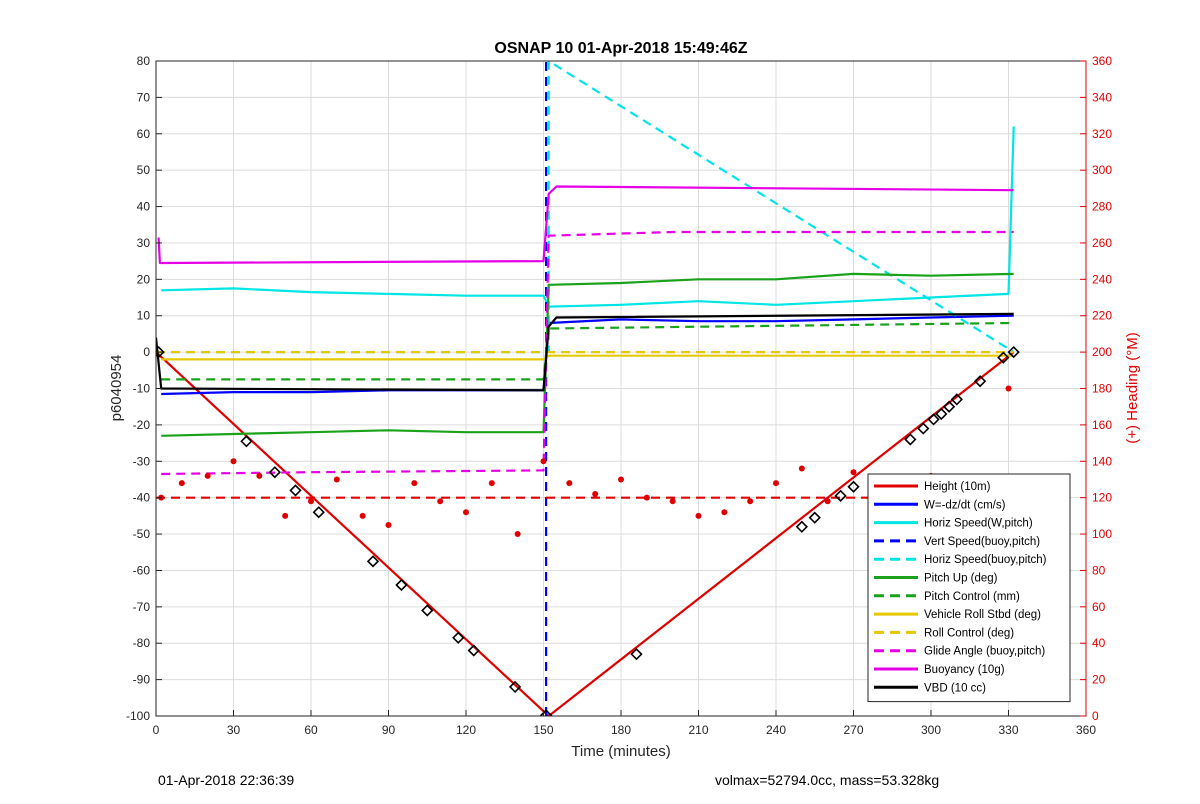  What do you see at coordinates (116, 388) in the screenshot?
I see `y-axis-label: p6040954` at bounding box center [116, 388].